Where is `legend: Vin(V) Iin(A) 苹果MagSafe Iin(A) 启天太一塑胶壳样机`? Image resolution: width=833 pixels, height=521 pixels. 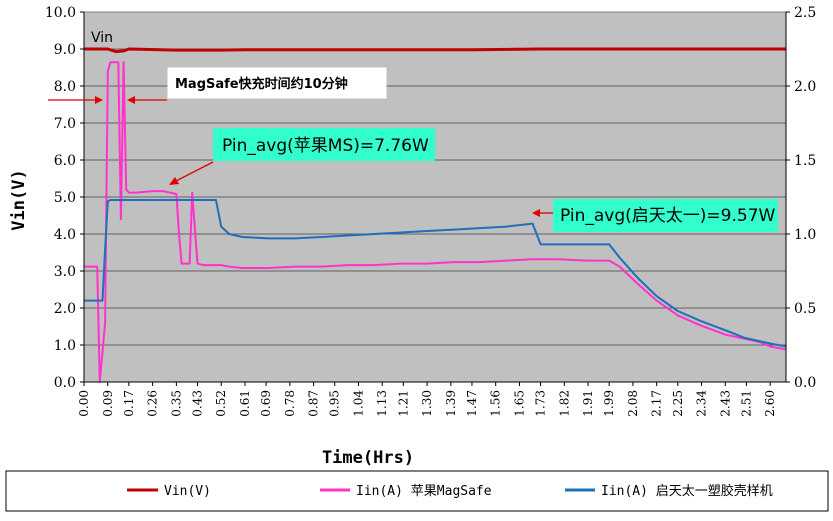
legend: Vin(V) Iin(A) 苹果MagSafe Iin(A) 启天太一塑胶壳样机 is located at coordinates (417, 491).